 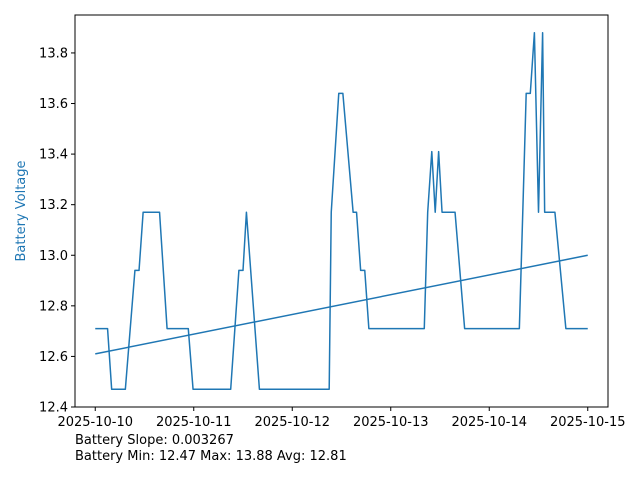 What do you see at coordinates (95, 422) in the screenshot?
I see `x-tick-label: 2025-10-10` at bounding box center [95, 422].